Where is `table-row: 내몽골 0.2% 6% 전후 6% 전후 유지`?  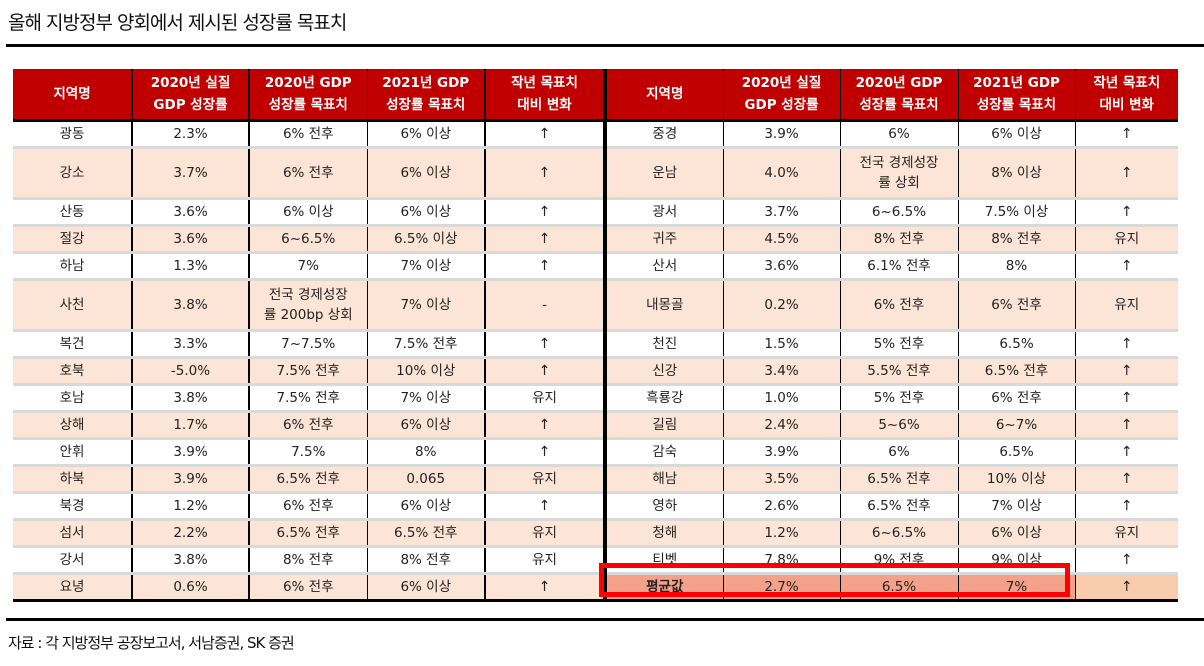
table-row: 내몽골 0.2% 6% 전후 6% 전후 유지 is located at coordinates (890, 304).